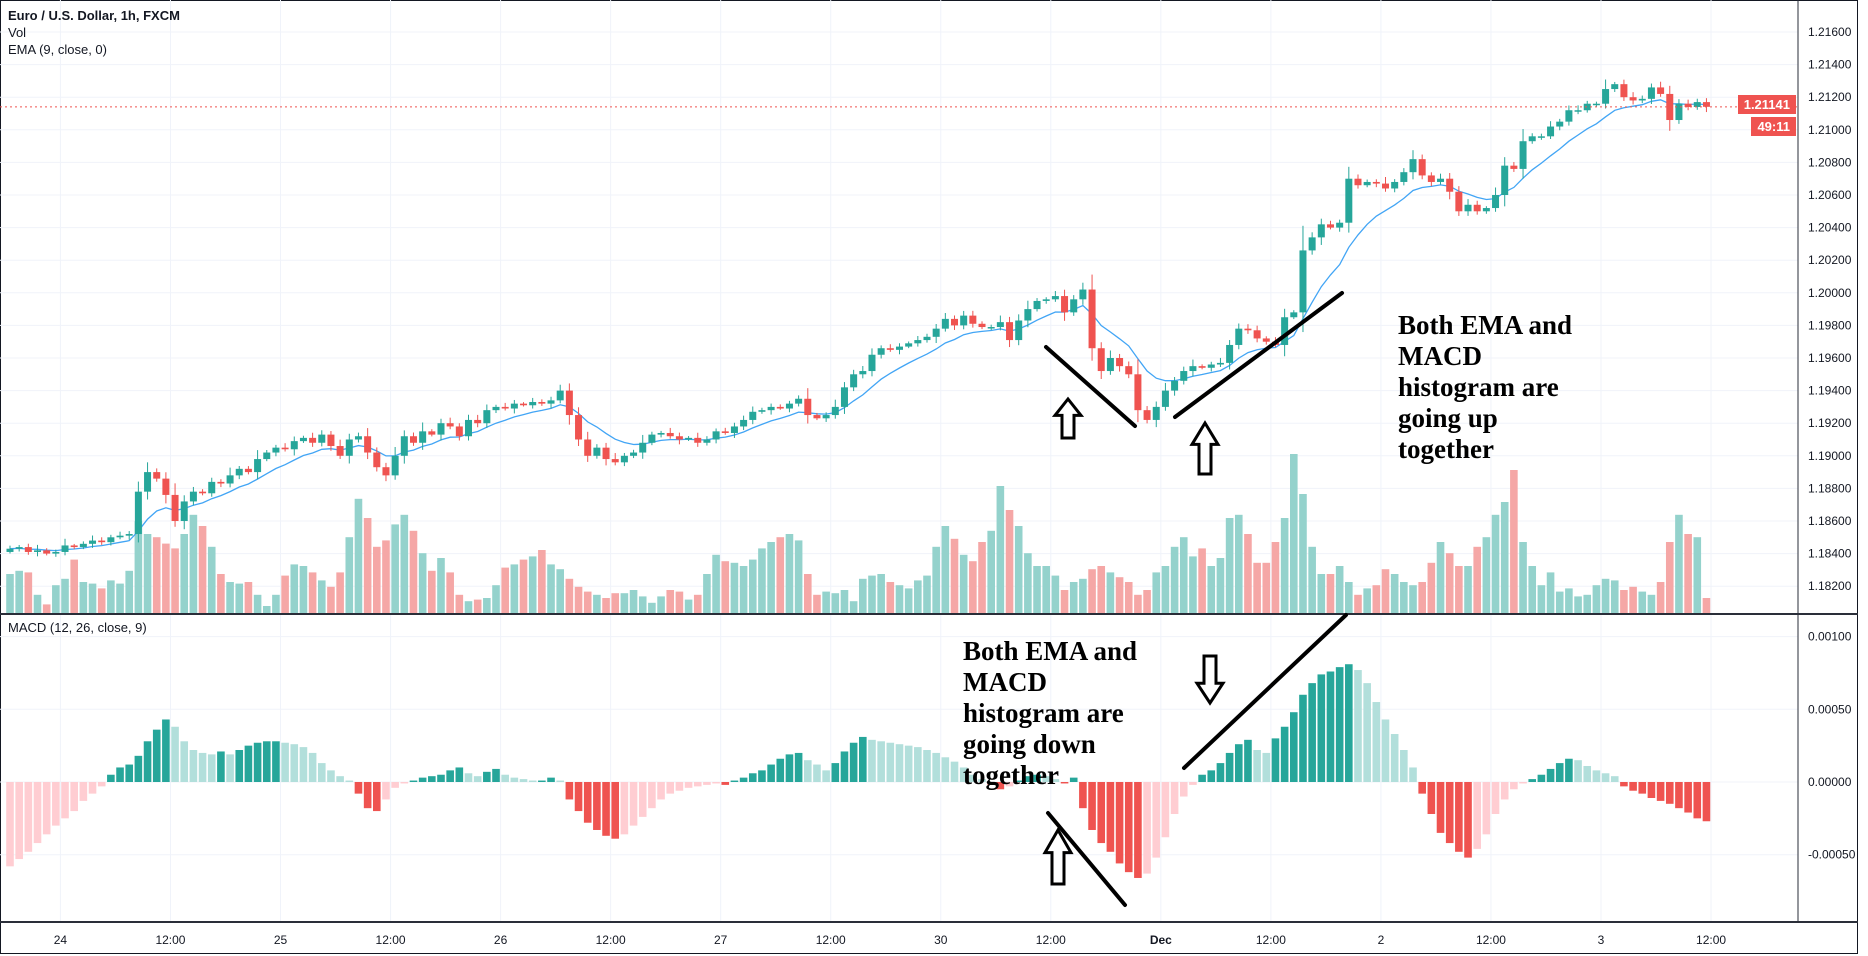 The height and width of the screenshot is (956, 1868). Describe the element at coordinates (1830, 637) in the screenshot. I see `macd-axis-label: 0.00100` at that location.